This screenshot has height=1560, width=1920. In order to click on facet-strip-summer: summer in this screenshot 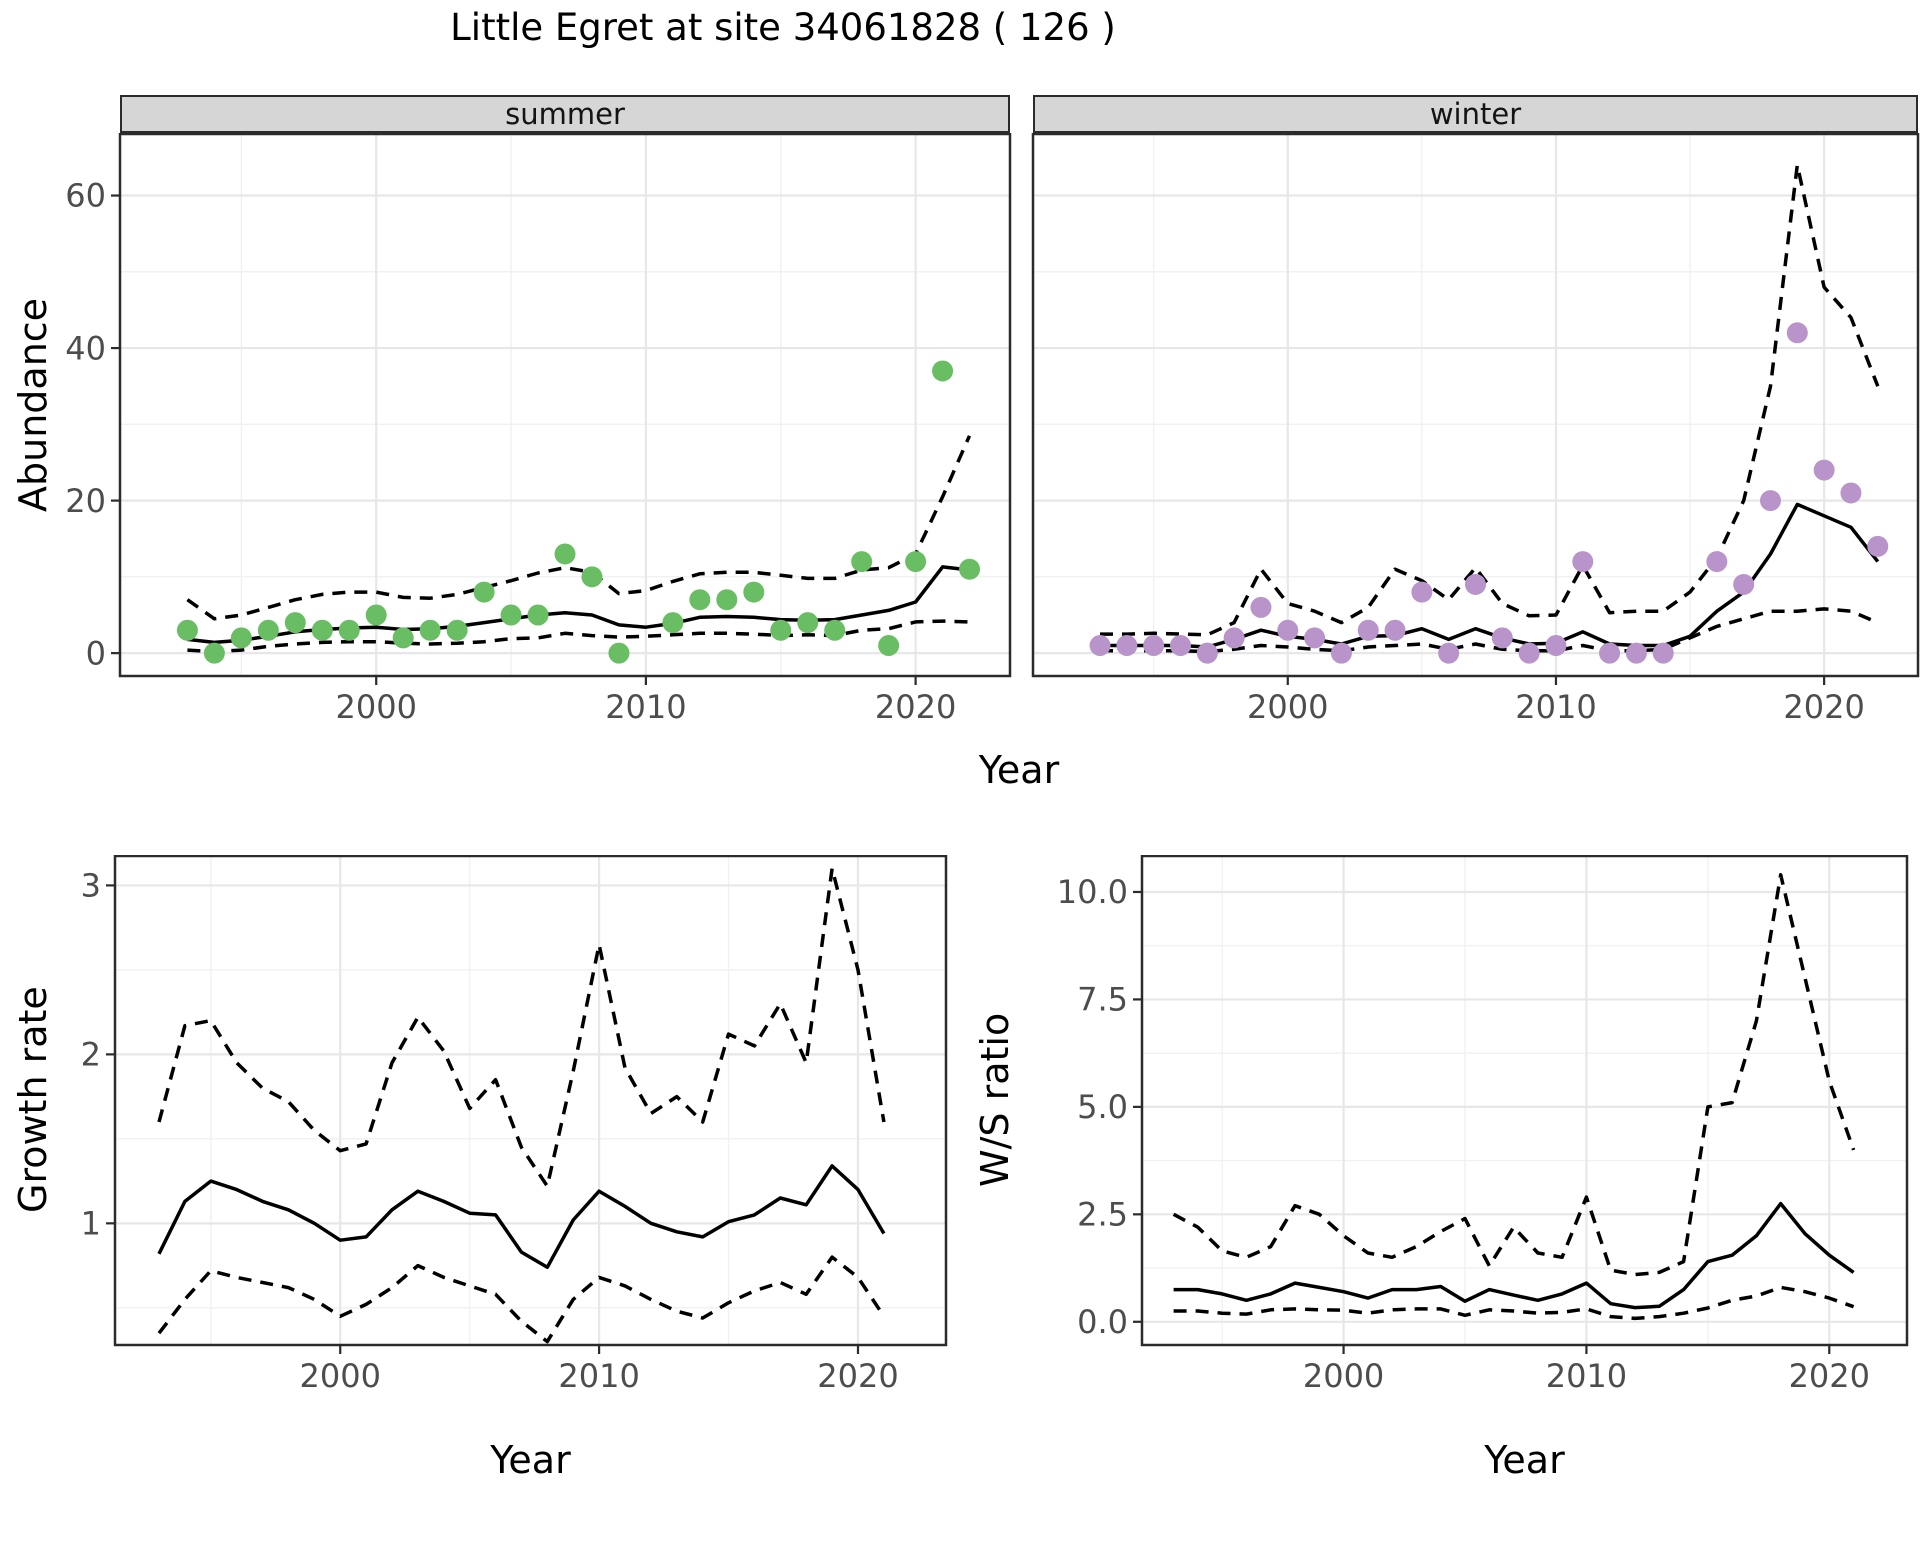, I will do `click(565, 114)`.